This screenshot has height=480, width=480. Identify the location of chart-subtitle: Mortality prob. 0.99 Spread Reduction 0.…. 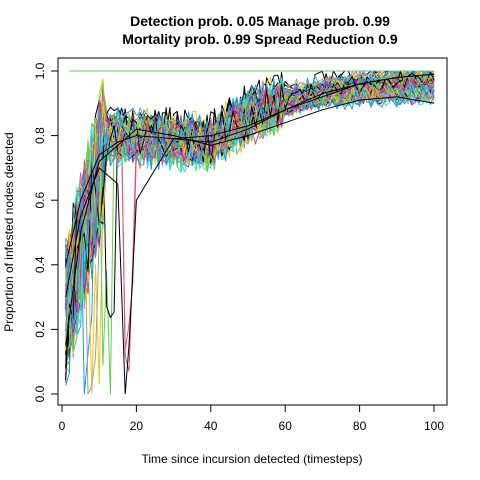
(260, 39).